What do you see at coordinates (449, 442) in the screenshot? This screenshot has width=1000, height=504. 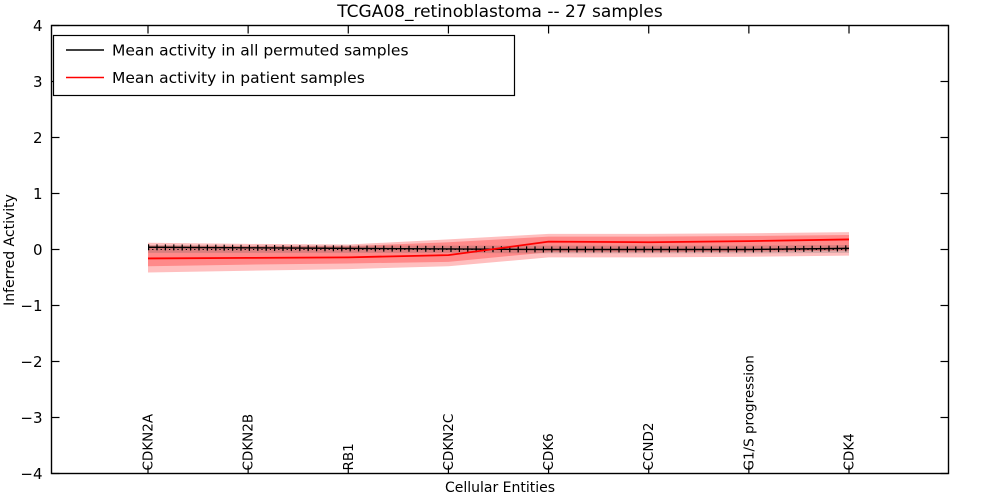 I see `x-tick-label: CDKN2C` at bounding box center [449, 442].